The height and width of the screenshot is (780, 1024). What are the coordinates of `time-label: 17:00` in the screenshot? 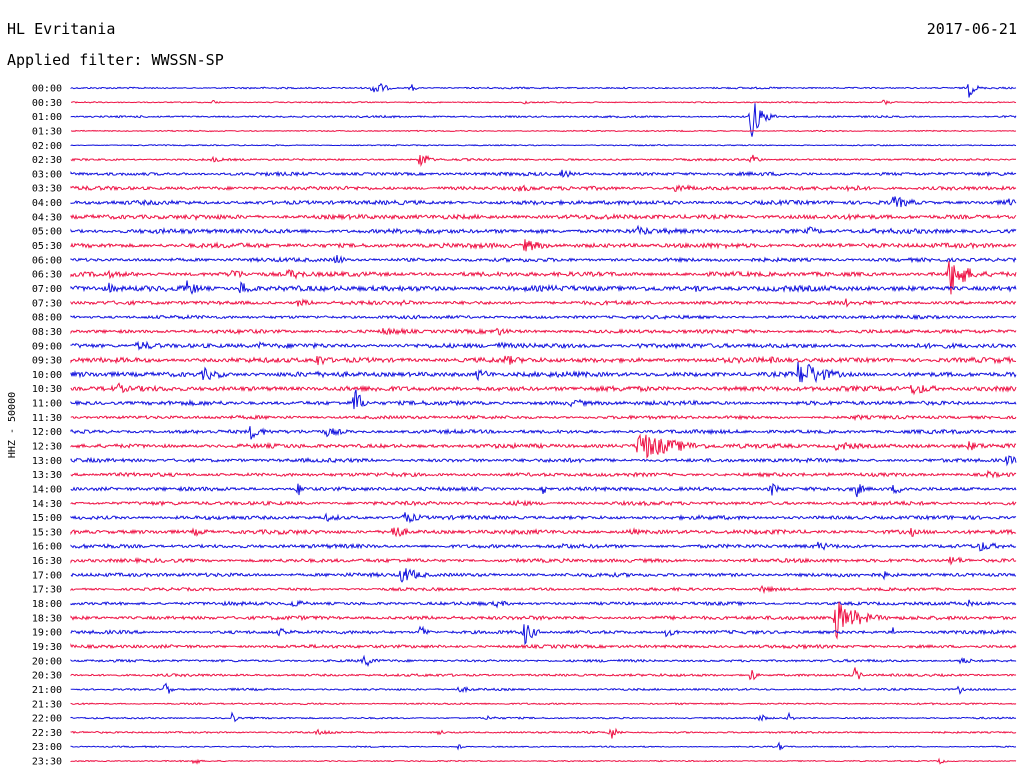 It's located at (47, 575).